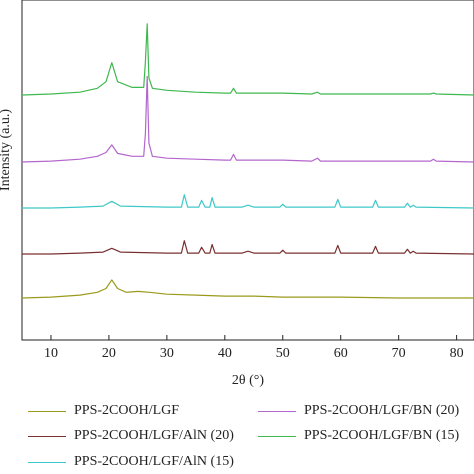 This screenshot has height=474, width=474. Describe the element at coordinates (248, 380) in the screenshot. I see `x-axis-label: 2θ (°)` at that location.